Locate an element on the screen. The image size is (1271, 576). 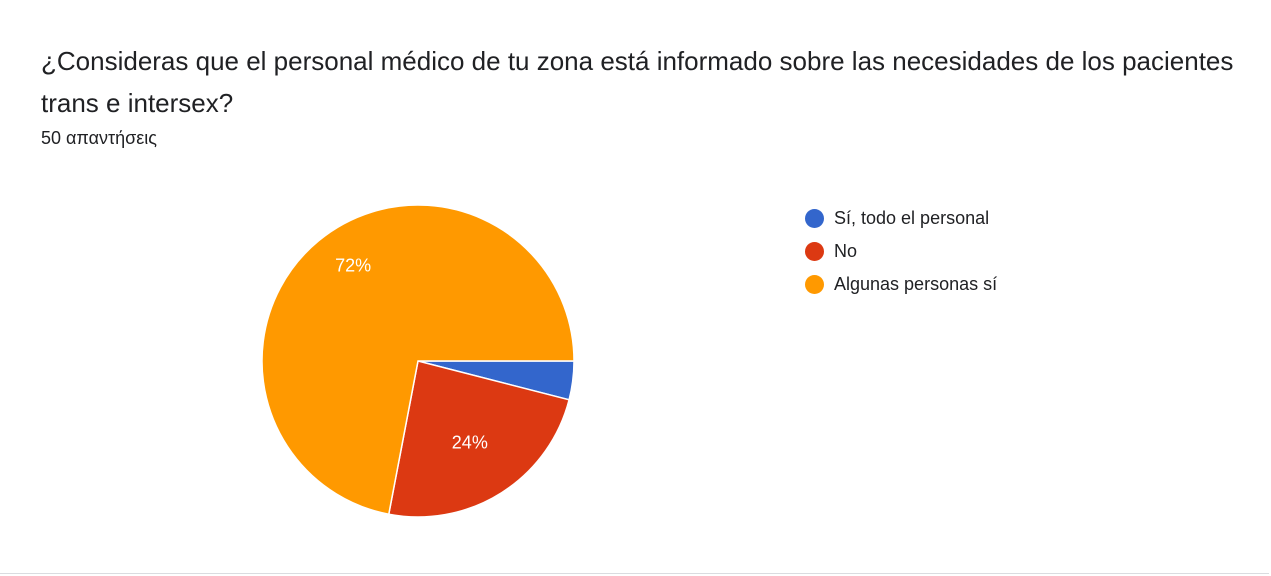
legend-label: Algunas personas sí is located at coordinates (916, 284).